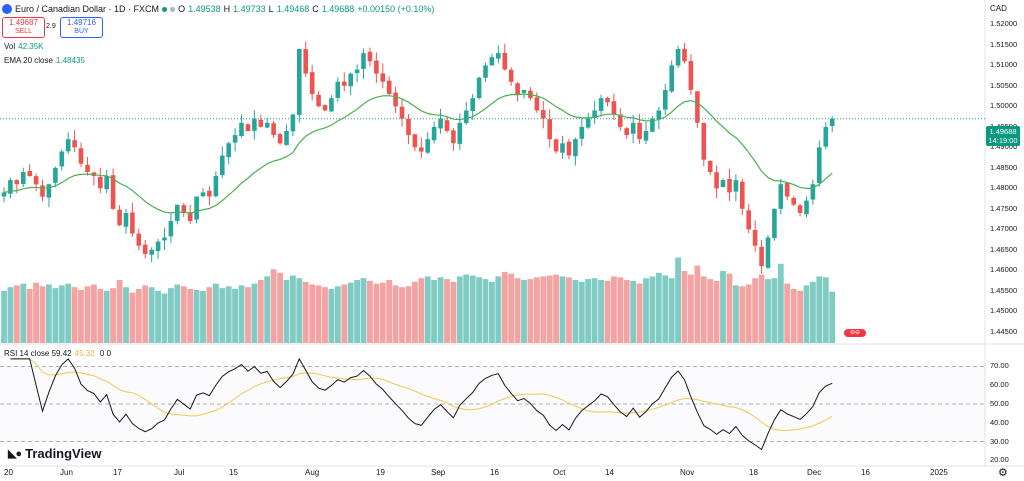 This screenshot has height=481, width=1024. I want to click on ema-label: EMA 20 close, so click(28, 60).